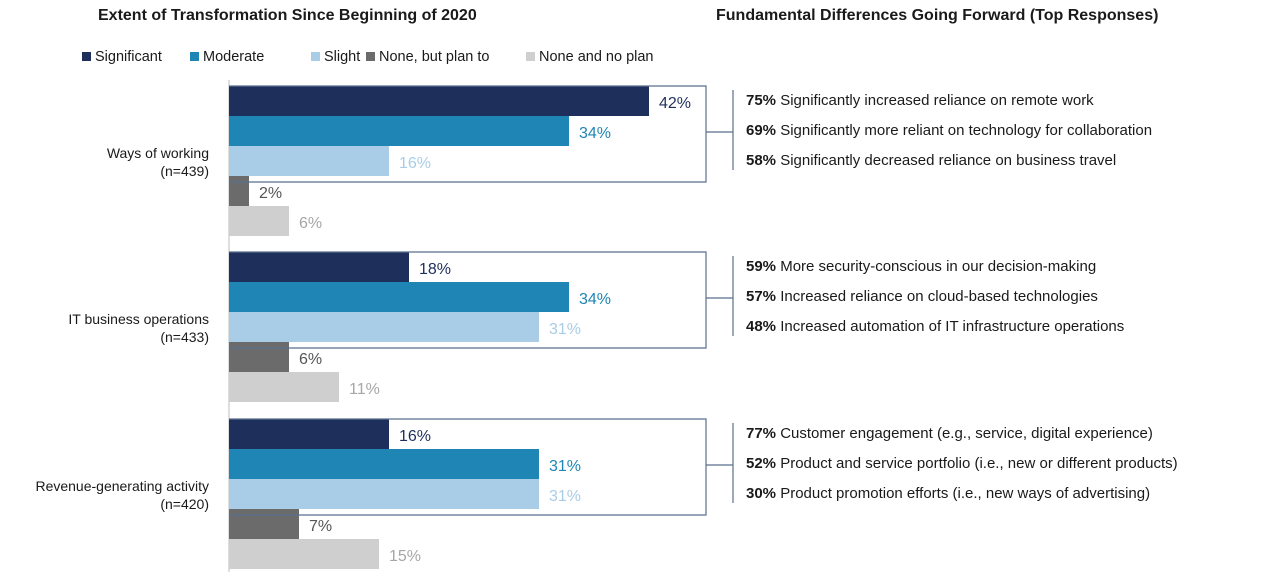  Describe the element at coordinates (675, 103) in the screenshot. I see `data-label: 42%` at that location.